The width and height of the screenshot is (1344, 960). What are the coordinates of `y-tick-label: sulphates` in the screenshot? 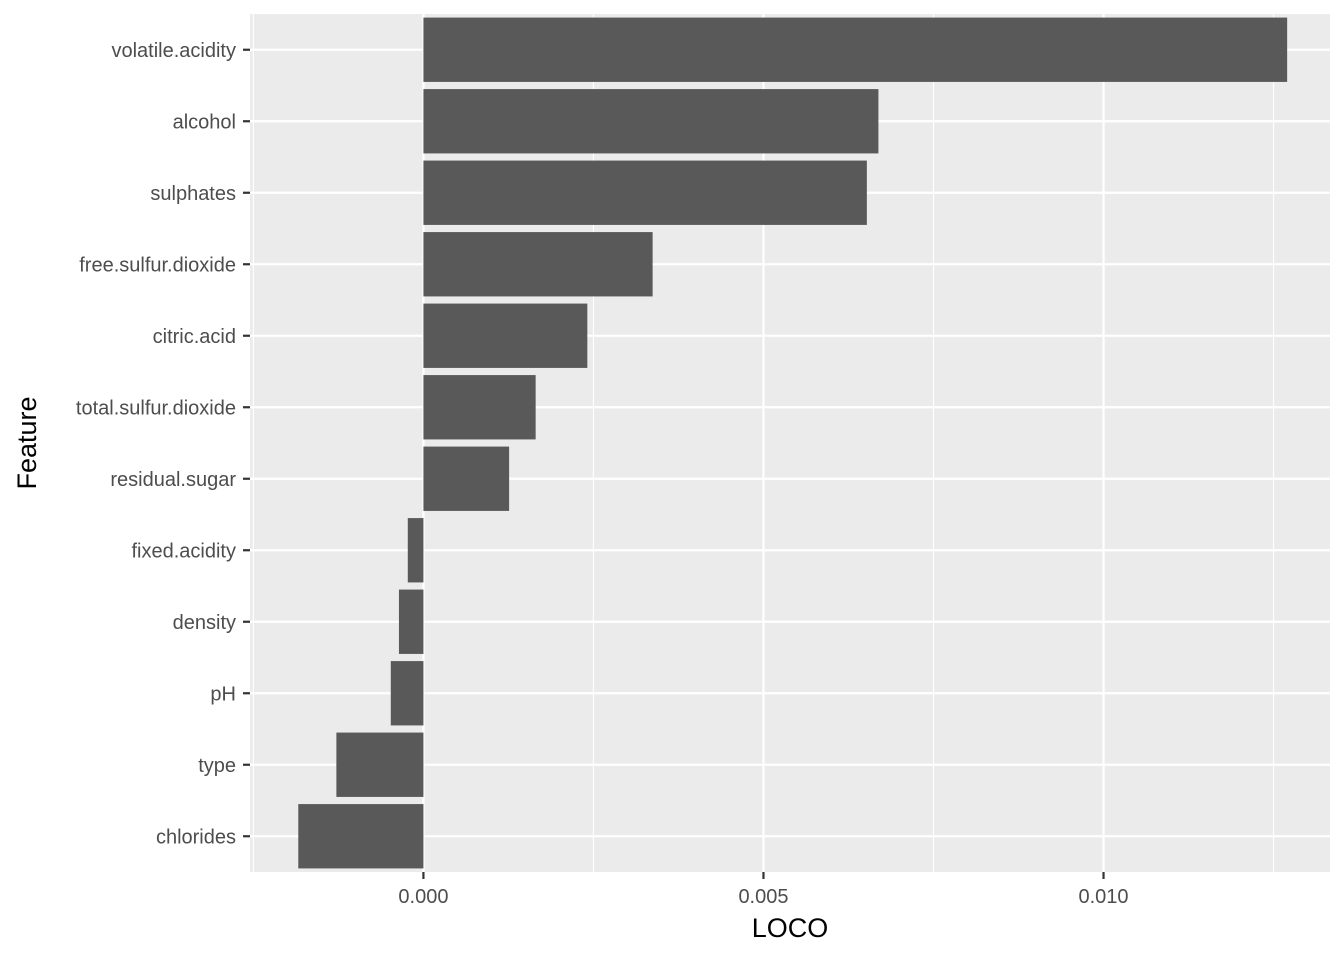 It's located at (193, 194).